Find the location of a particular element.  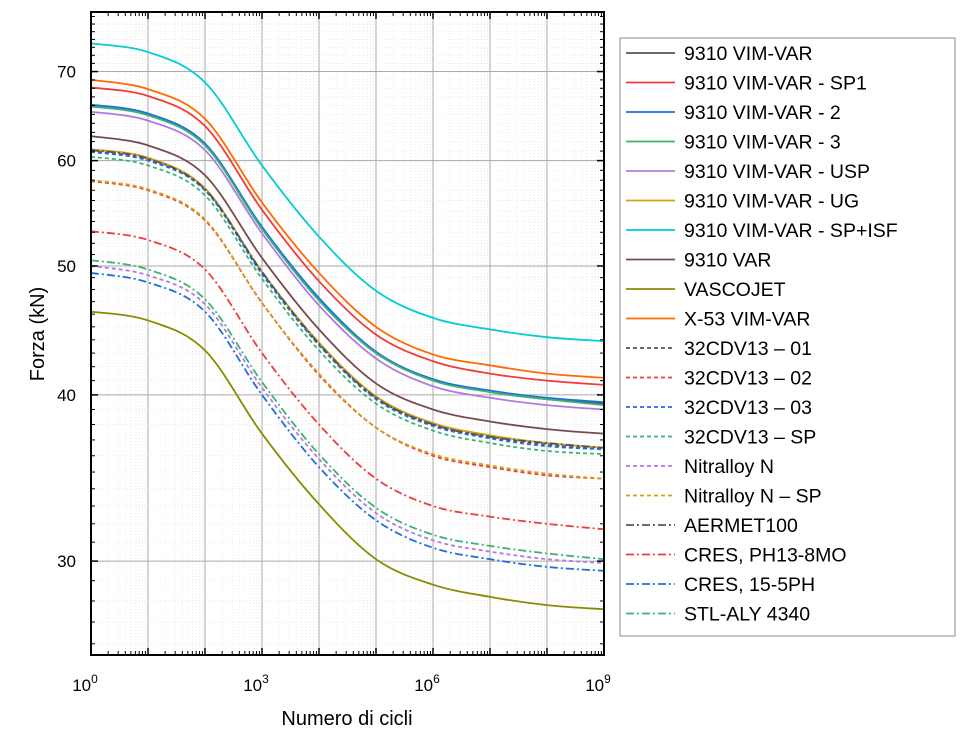

x-tick-label: 10³ is located at coordinates (256, 683).